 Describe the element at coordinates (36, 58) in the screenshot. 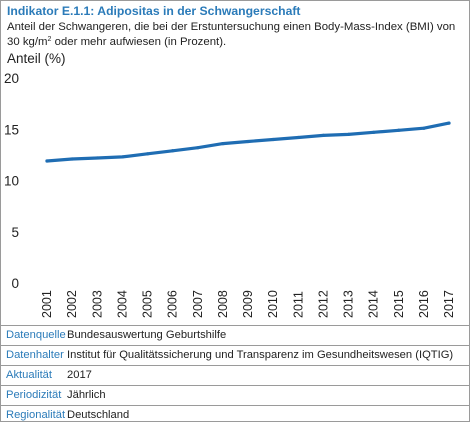

I see `y-axis-label: Anteil (%)` at that location.